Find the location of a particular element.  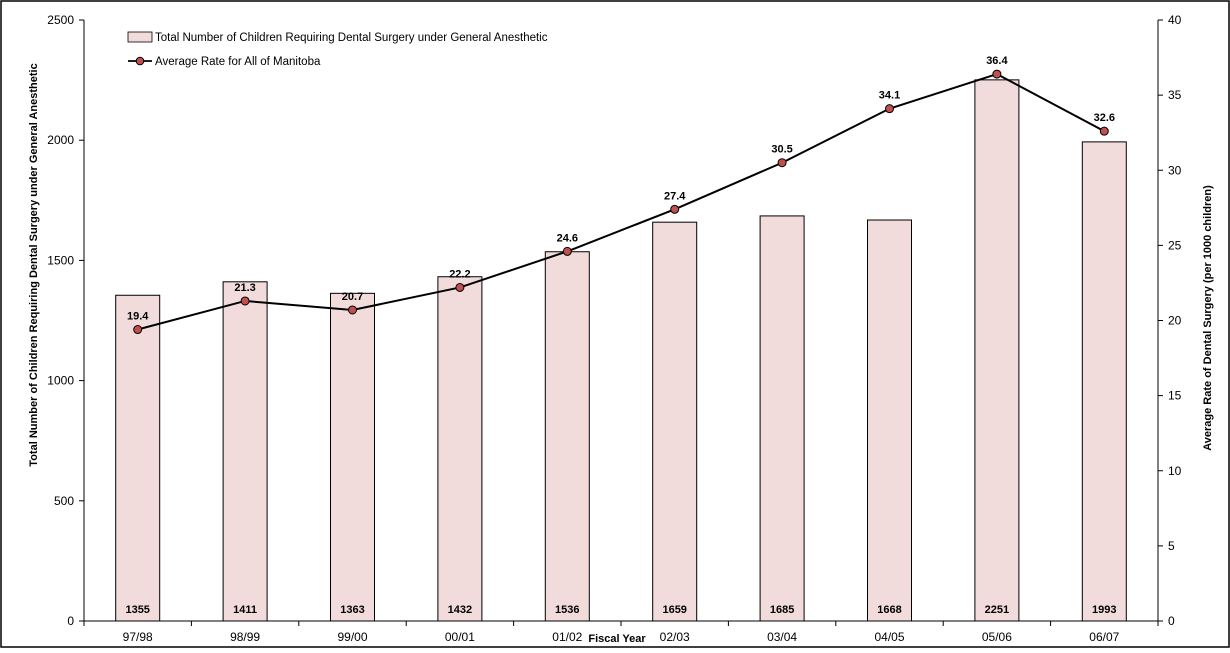

line-value-label: 27.4 is located at coordinates (675, 196).